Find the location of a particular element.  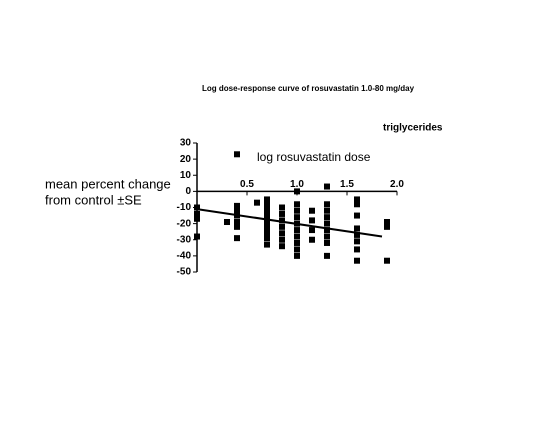

x-tick-label: 0.5 is located at coordinates (247, 184).